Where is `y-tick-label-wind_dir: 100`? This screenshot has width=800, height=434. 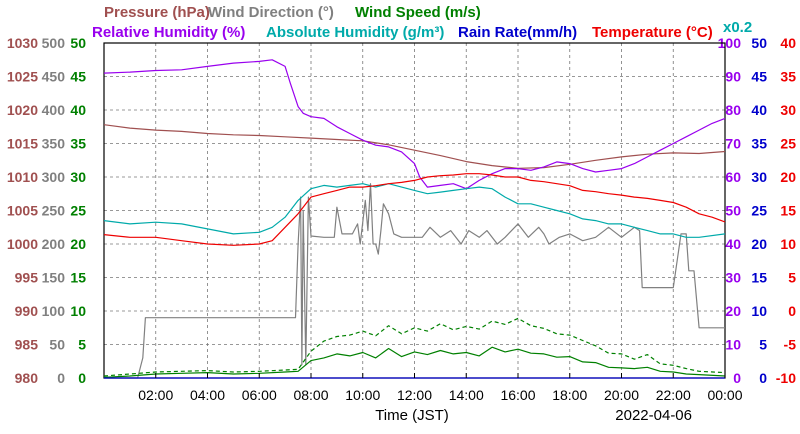
y-tick-label-wind_dir: 100 is located at coordinates (54, 311).